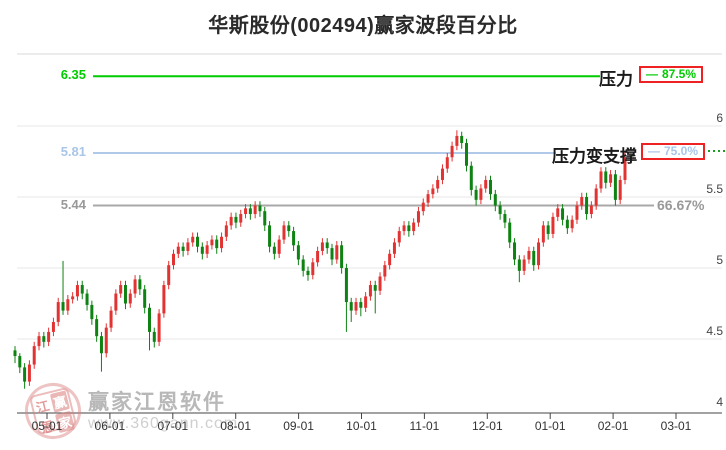  Describe the element at coordinates (361, 426) in the screenshot. I see `x-axis-label: 10-01` at that location.